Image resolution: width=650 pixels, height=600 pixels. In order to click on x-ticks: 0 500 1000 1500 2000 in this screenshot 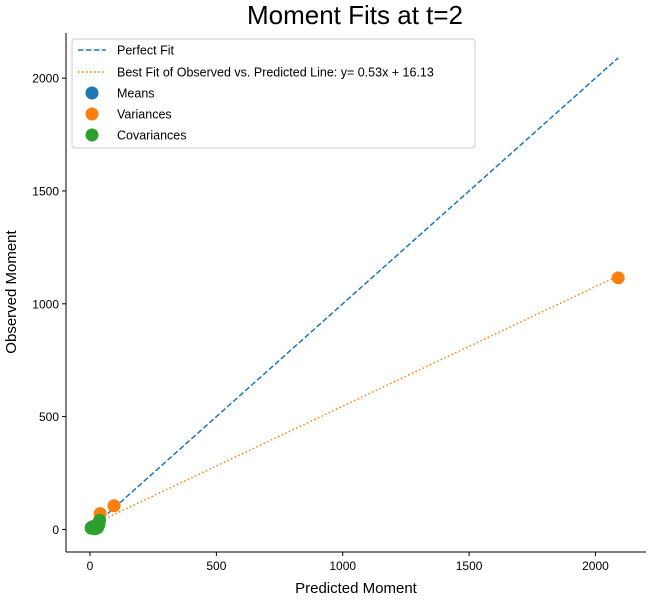, I will do `click(348, 562)`.